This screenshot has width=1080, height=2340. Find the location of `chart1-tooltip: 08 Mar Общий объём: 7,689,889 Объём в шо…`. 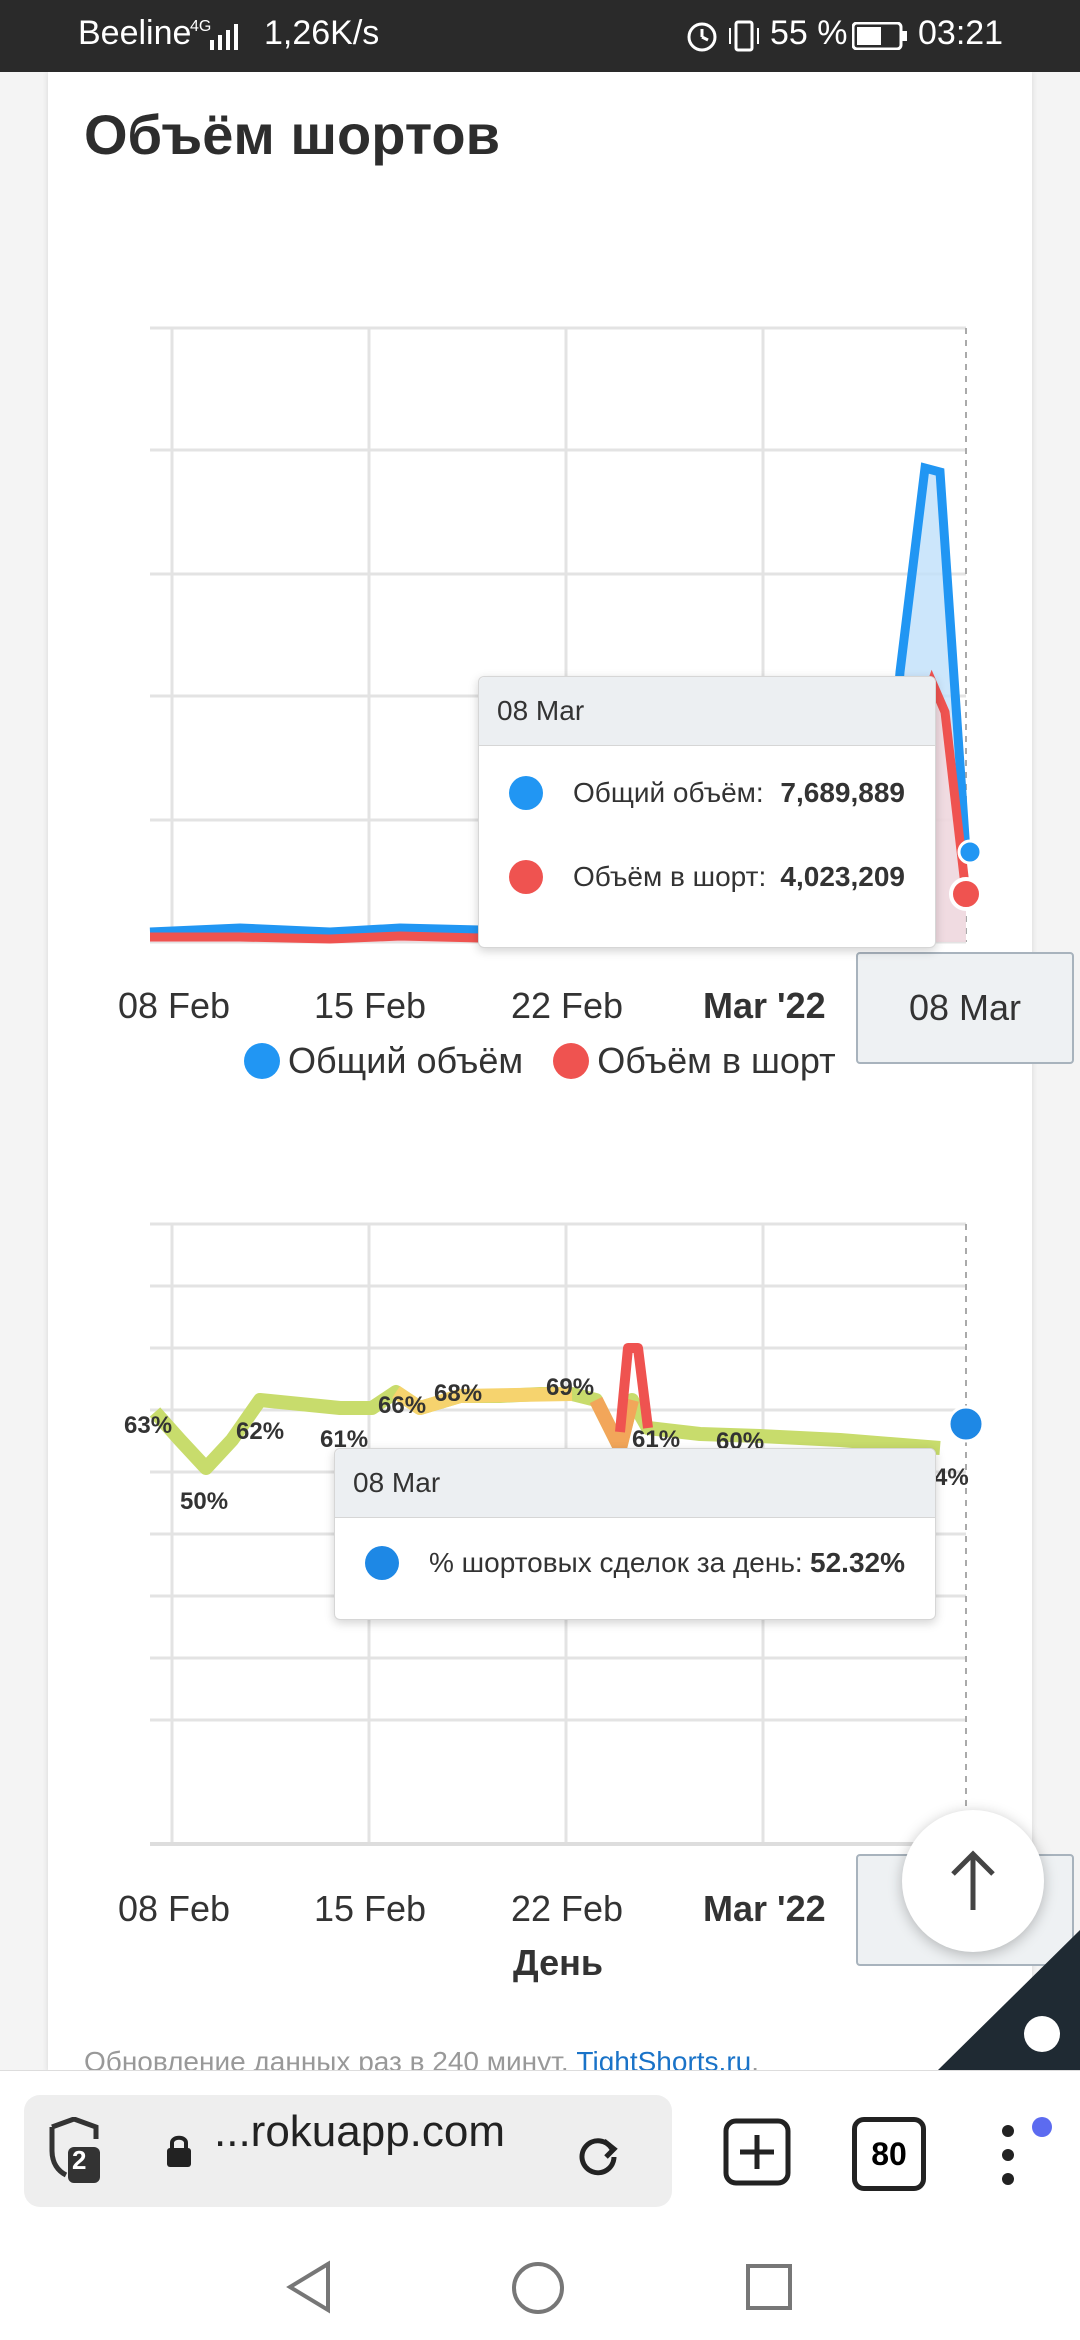

chart1-tooltip: 08 Mar Общий объём: 7,689,889 Объём в шо… is located at coordinates (707, 812).